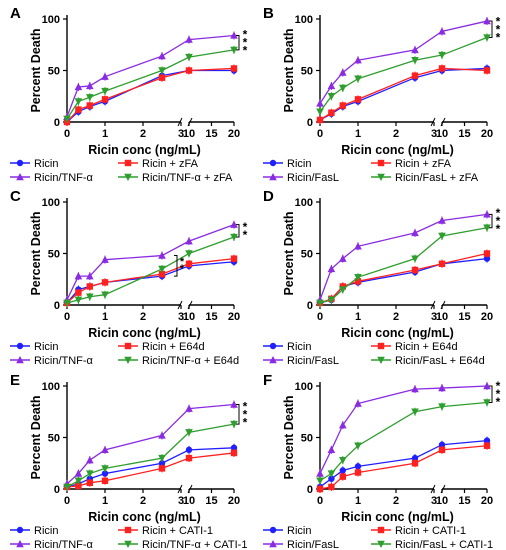 The width and height of the screenshot is (506, 550). I want to click on legend-item: Ricin + E64d, so click(161, 347).